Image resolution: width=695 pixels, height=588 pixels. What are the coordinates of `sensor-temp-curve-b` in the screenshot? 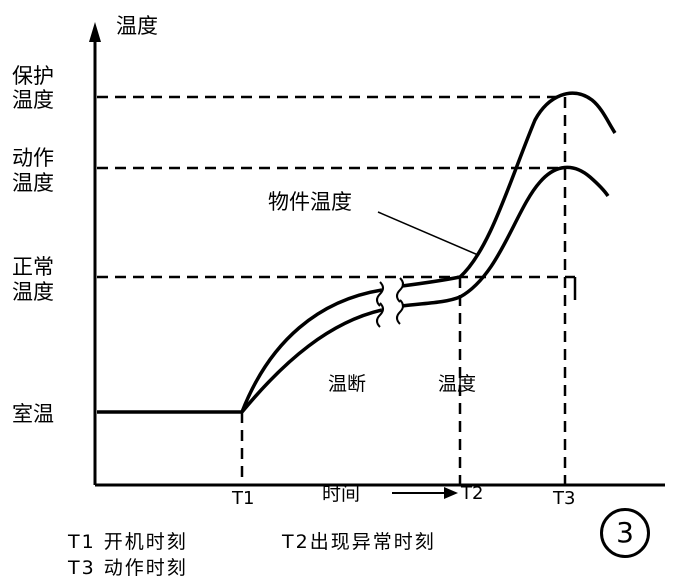 It's located at (505, 236).